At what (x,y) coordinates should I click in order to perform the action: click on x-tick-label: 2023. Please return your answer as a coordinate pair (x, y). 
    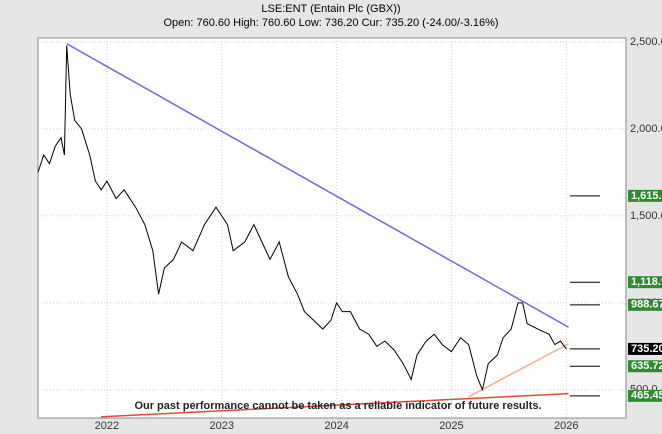
    Looking at the image, I should click on (222, 426).